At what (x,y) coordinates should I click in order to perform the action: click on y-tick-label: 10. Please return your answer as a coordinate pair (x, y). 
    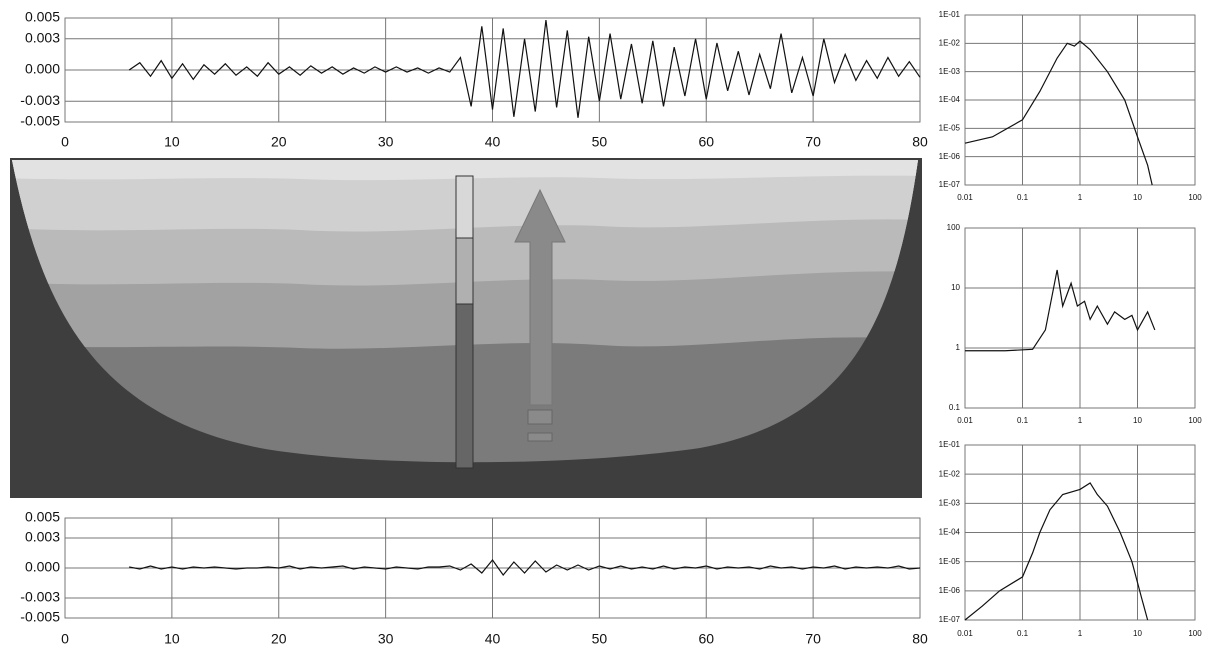
    Looking at the image, I should click on (955, 287).